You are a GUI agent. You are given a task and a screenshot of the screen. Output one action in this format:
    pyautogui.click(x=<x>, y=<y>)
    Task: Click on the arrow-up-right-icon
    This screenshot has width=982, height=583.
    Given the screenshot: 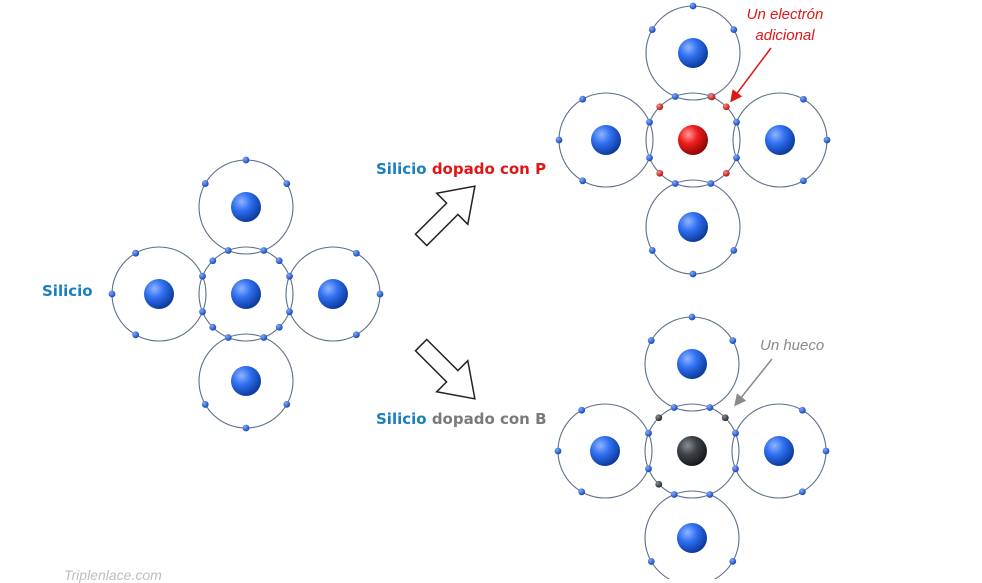 What is the action you would take?
    pyautogui.click(x=445, y=216)
    